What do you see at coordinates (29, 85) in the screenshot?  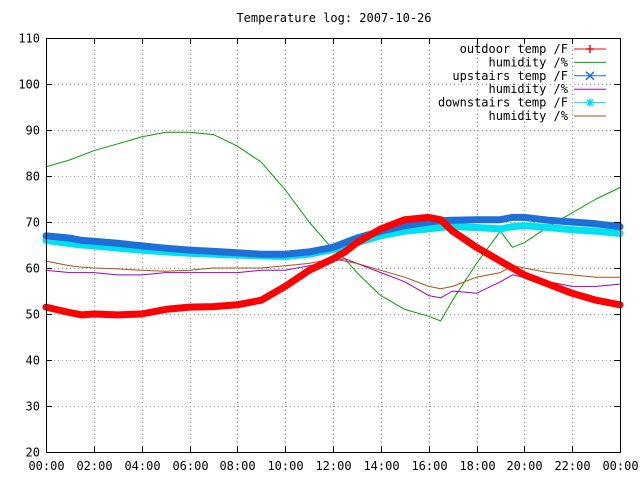 I see `y-tick-label: 100` at bounding box center [29, 85].